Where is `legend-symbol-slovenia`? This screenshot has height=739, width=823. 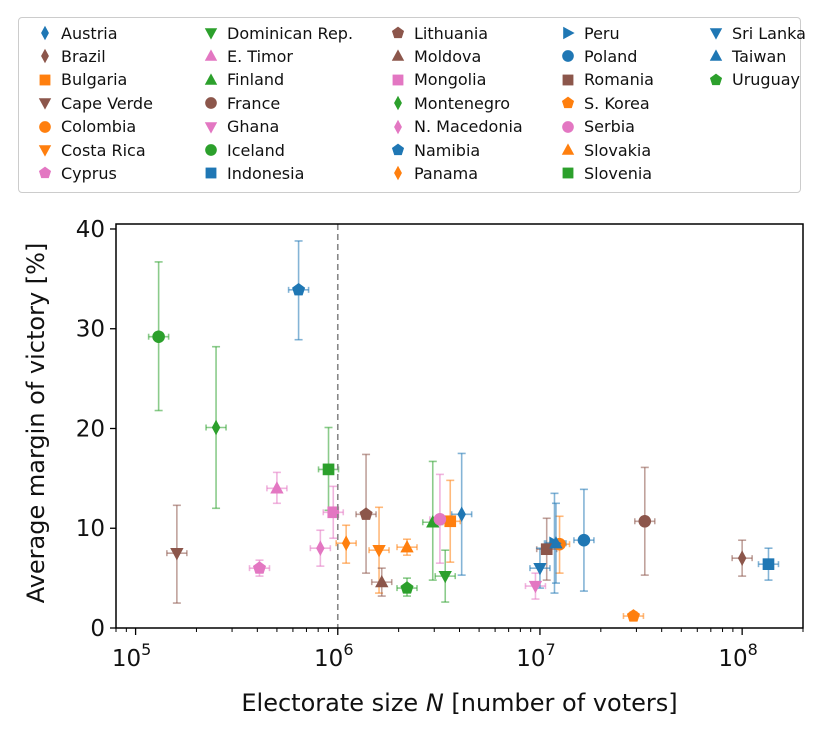 legend-symbol-slovenia is located at coordinates (568, 173).